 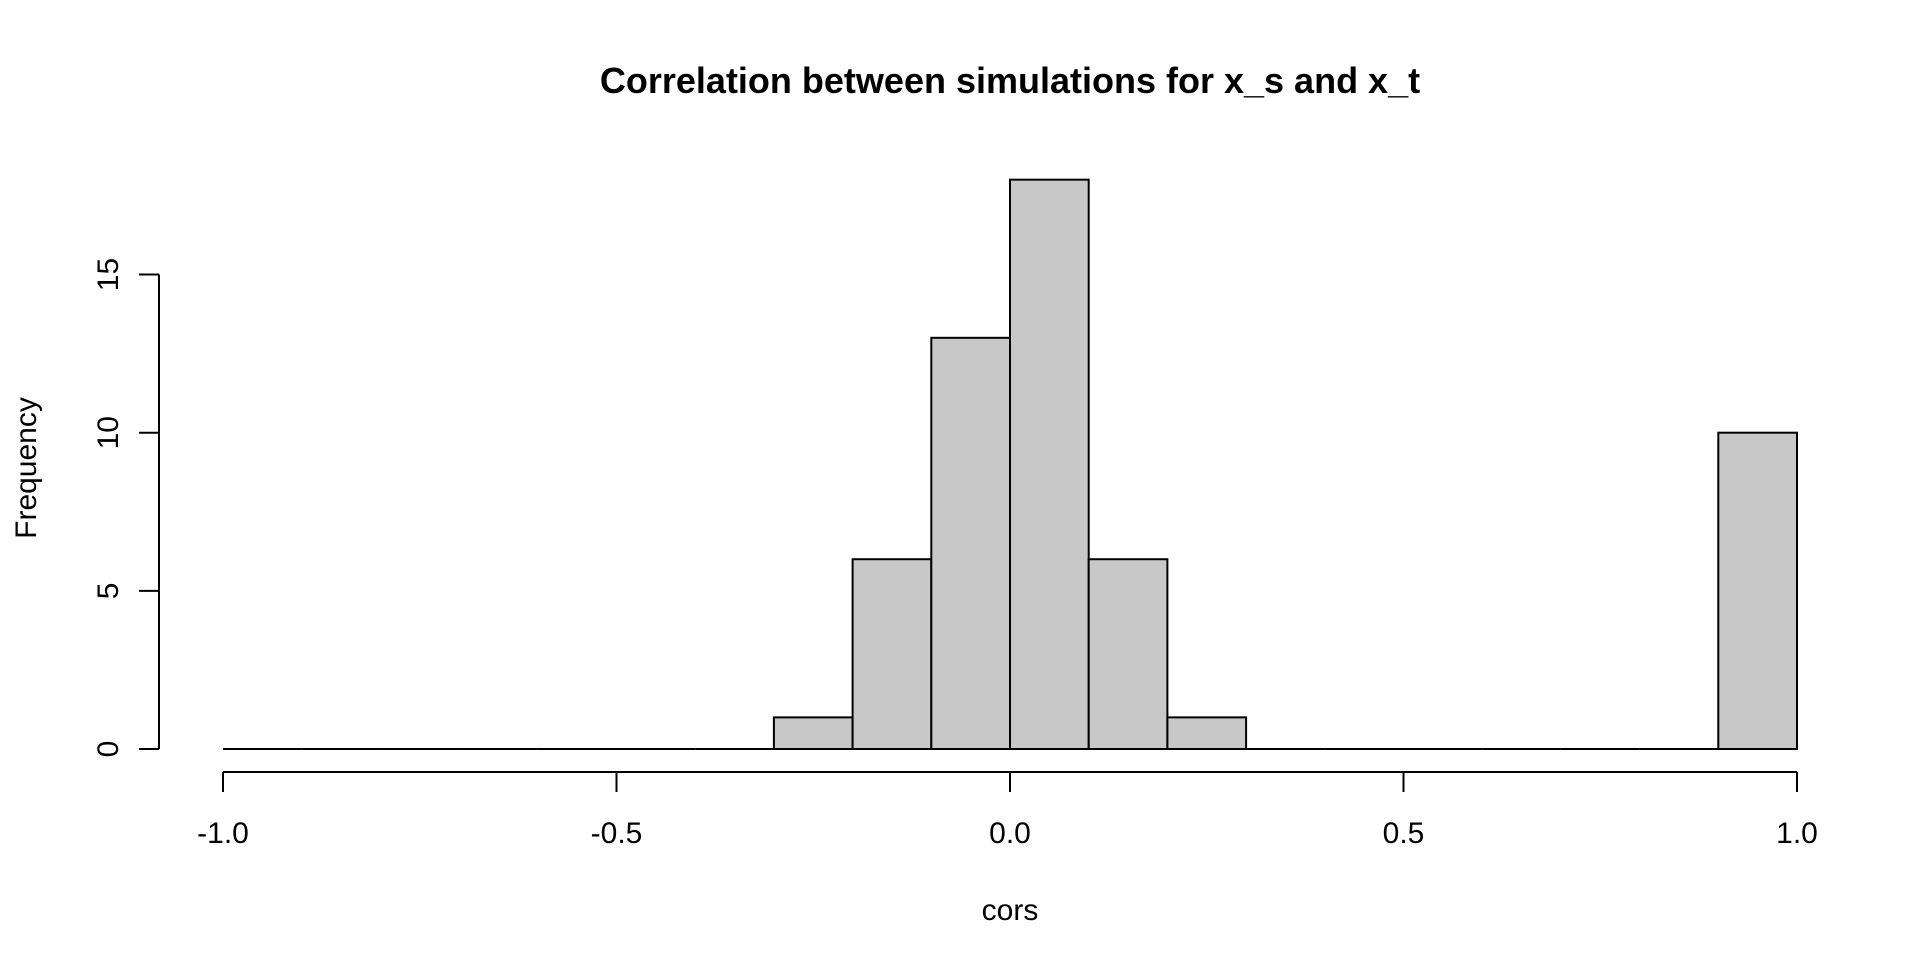 What do you see at coordinates (617, 833) in the screenshot?
I see `x-tick-label: -0.5` at bounding box center [617, 833].